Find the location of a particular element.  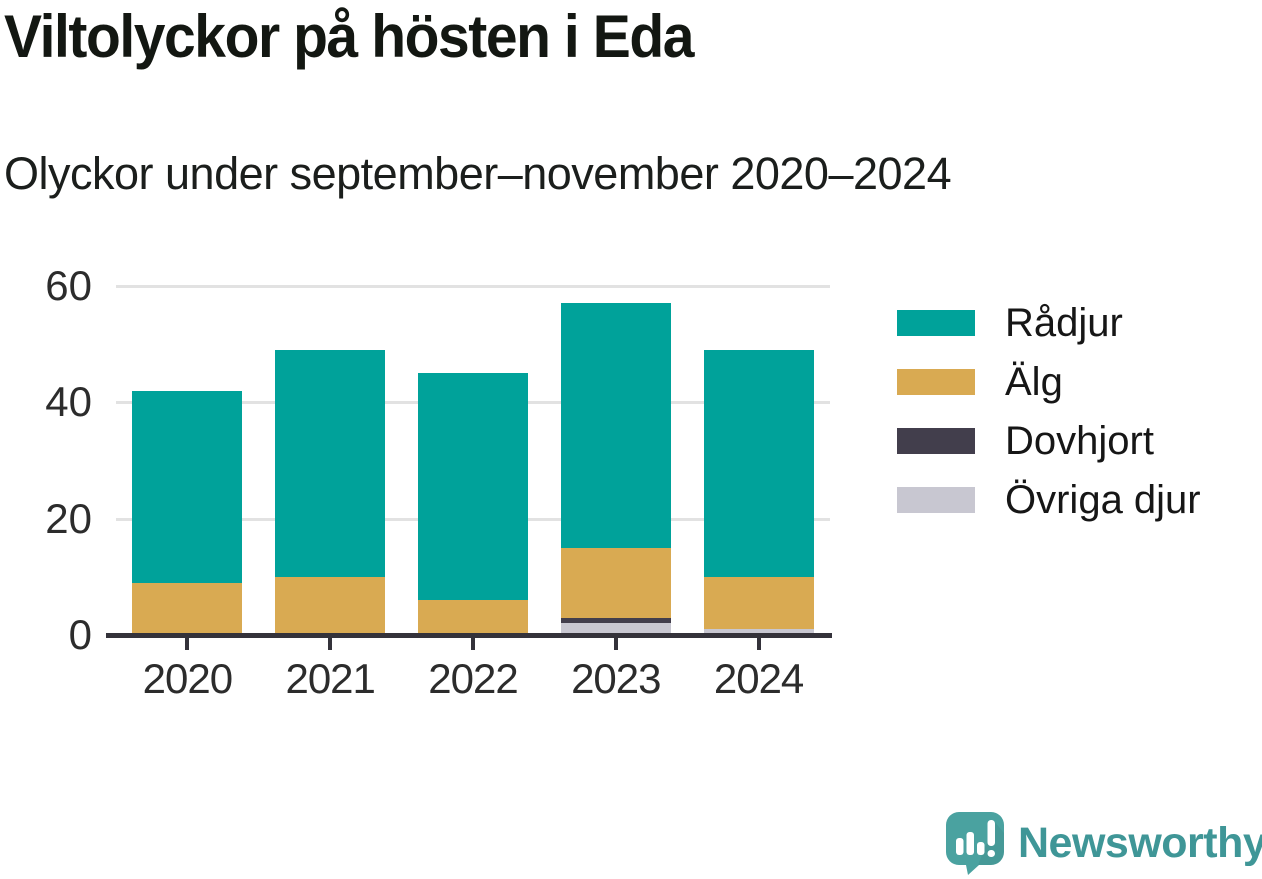

bar-slot-2021 is located at coordinates (330, 460).